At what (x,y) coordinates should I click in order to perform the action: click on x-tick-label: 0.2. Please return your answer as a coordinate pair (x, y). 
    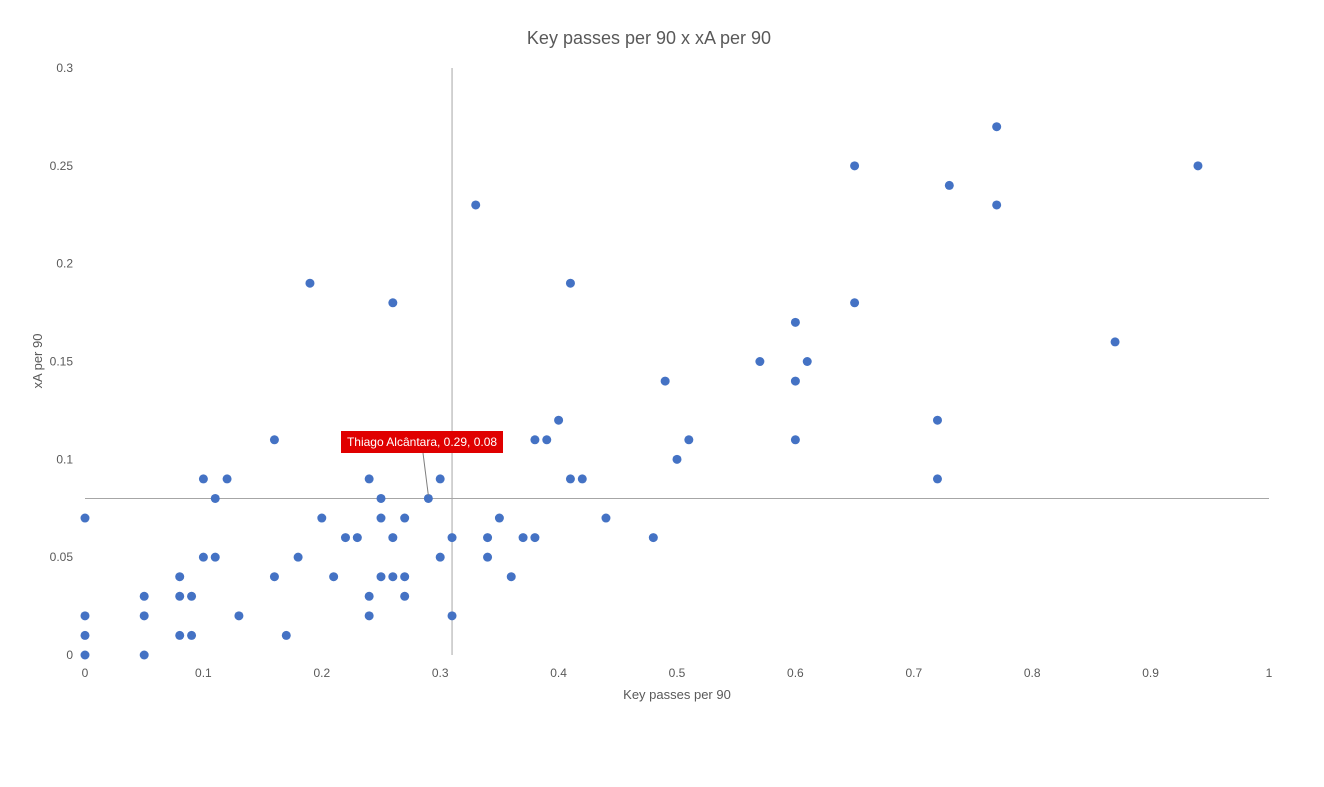
    Looking at the image, I should click on (321, 673).